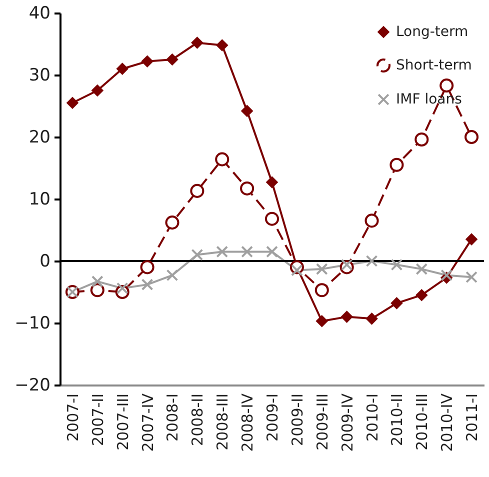 The width and height of the screenshot is (489, 477). I want to click on legend-label: Short-term, so click(434, 66).